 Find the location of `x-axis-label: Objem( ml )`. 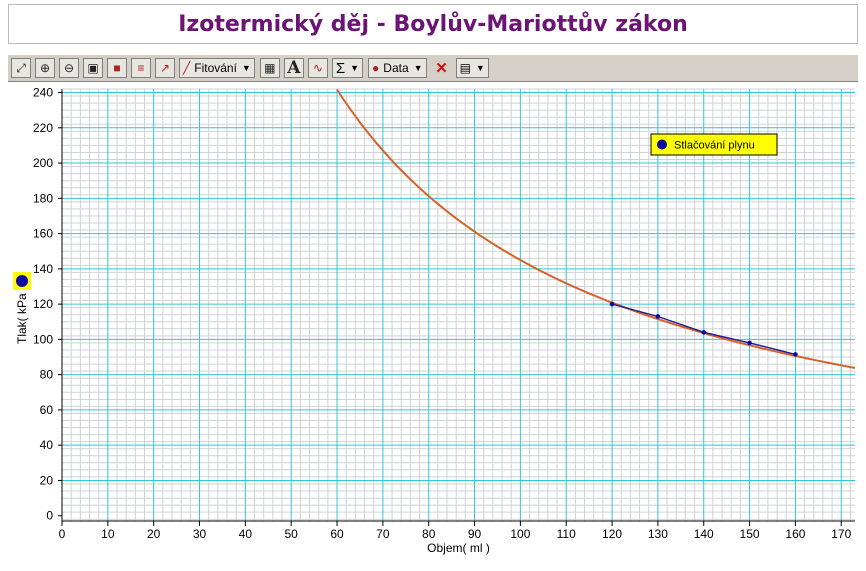

x-axis-label: Objem( ml ) is located at coordinates (458, 548).